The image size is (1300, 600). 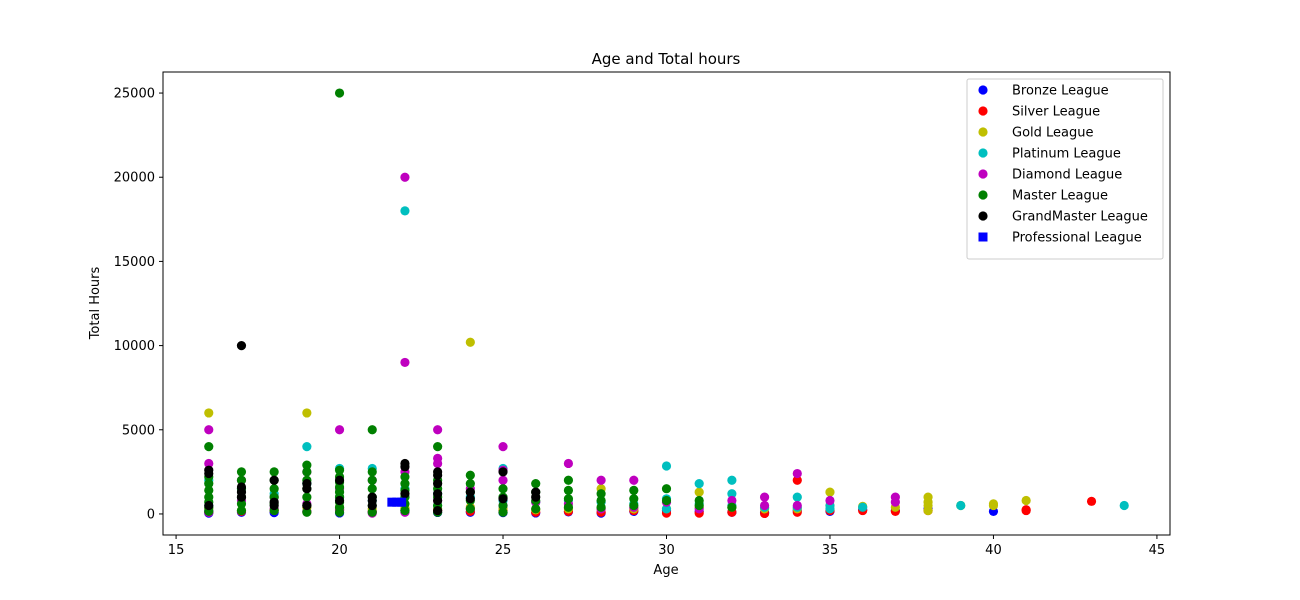 What do you see at coordinates (138, 430) in the screenshot?
I see `y-tick-label: 5000` at bounding box center [138, 430].